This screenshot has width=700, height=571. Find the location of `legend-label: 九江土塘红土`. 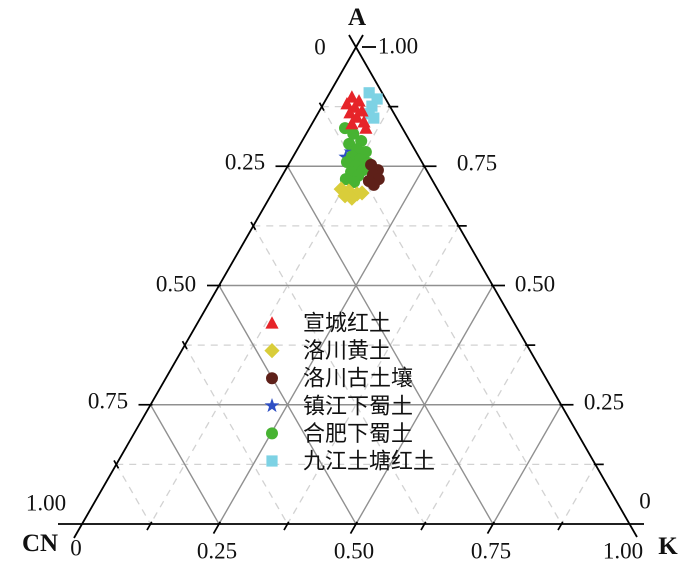

legend-label: 九江土塘红土 is located at coordinates (369, 461).